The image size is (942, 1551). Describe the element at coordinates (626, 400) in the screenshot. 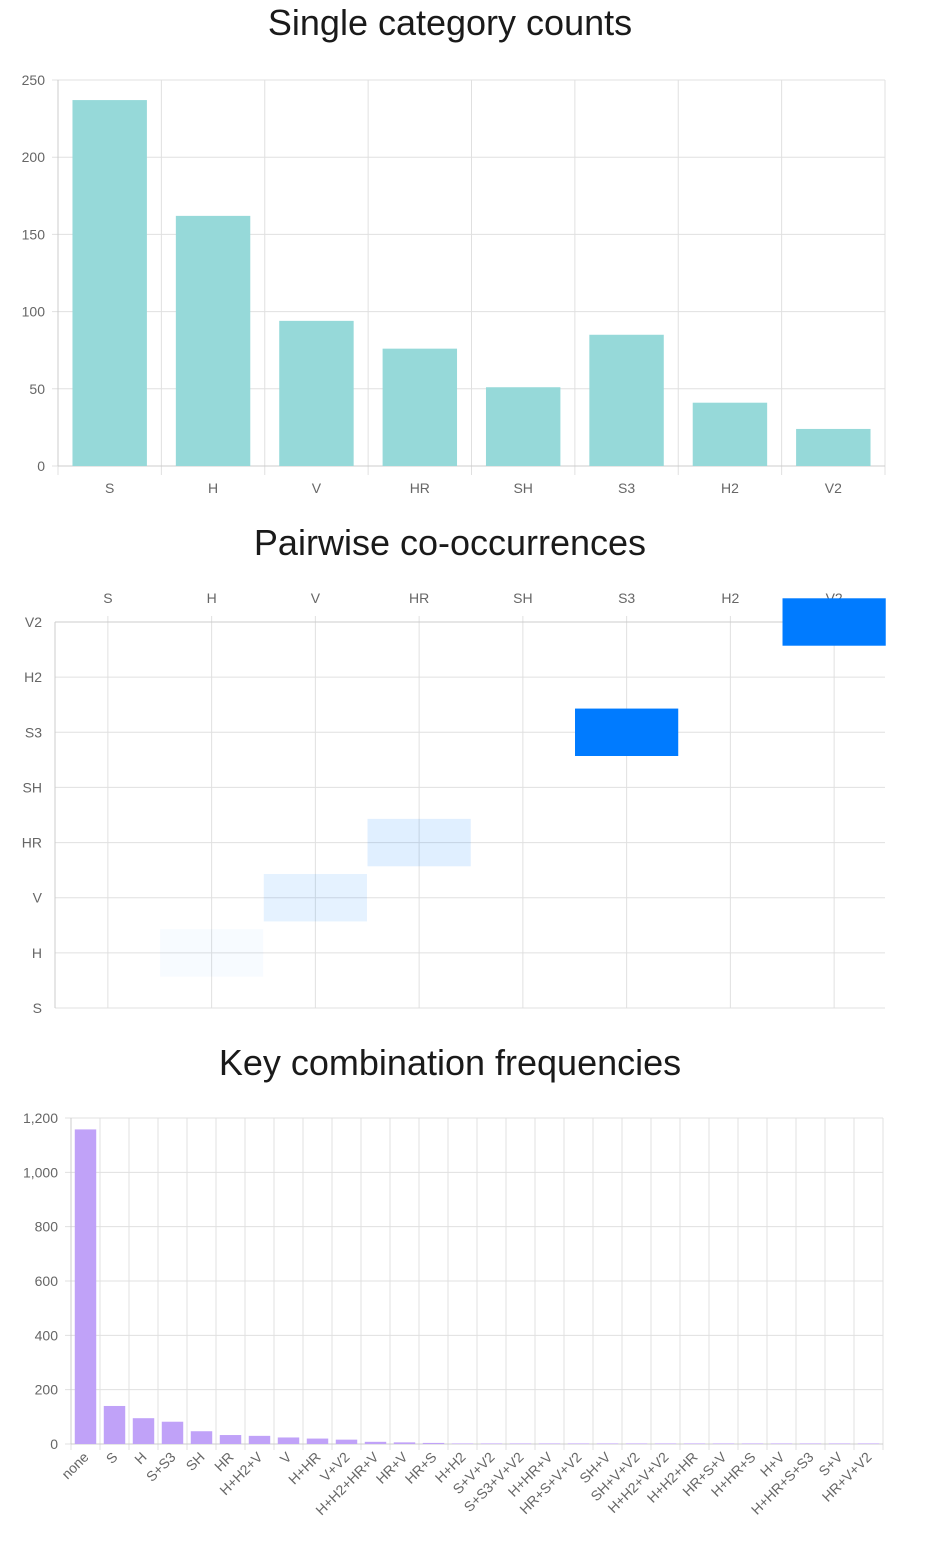

I see `bar-S3` at that location.